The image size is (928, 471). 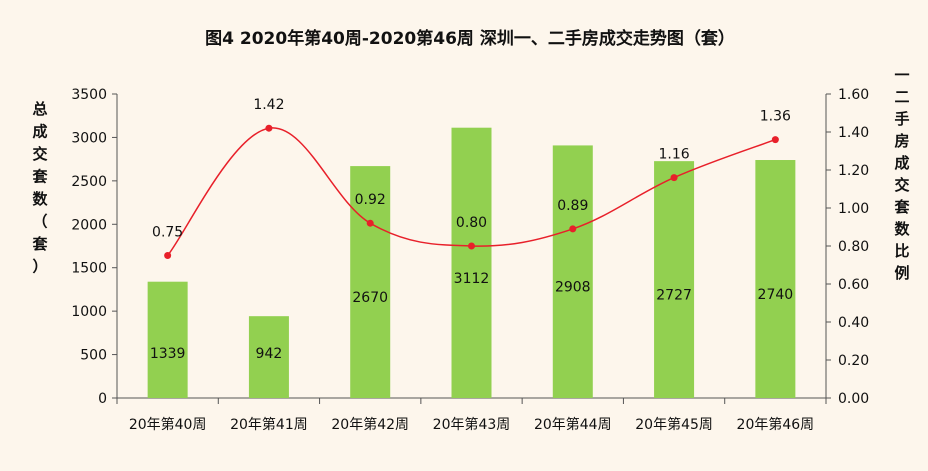 What do you see at coordinates (853, 95) in the screenshot?
I see `y2-tick-label: 1.60` at bounding box center [853, 95].